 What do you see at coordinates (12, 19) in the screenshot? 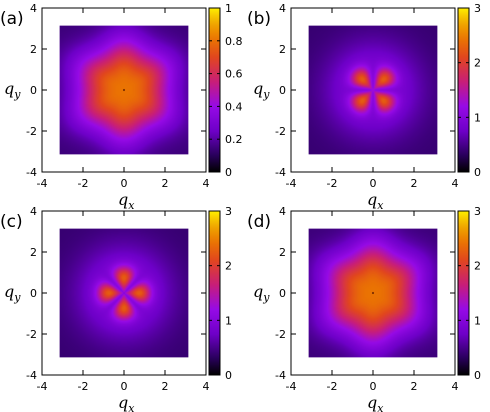
I see `panel-label: (a)` at bounding box center [12, 19].